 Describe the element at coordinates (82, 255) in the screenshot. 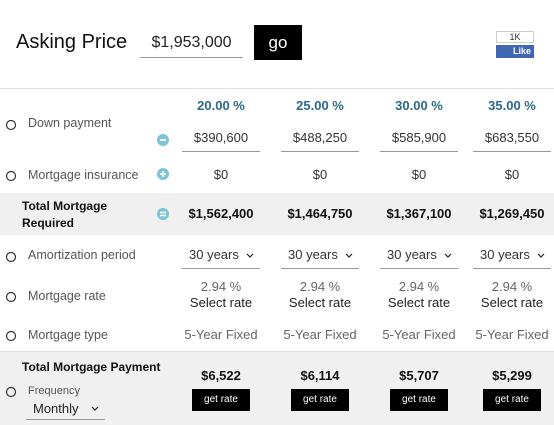

I see `row-label: Amortization period` at that location.